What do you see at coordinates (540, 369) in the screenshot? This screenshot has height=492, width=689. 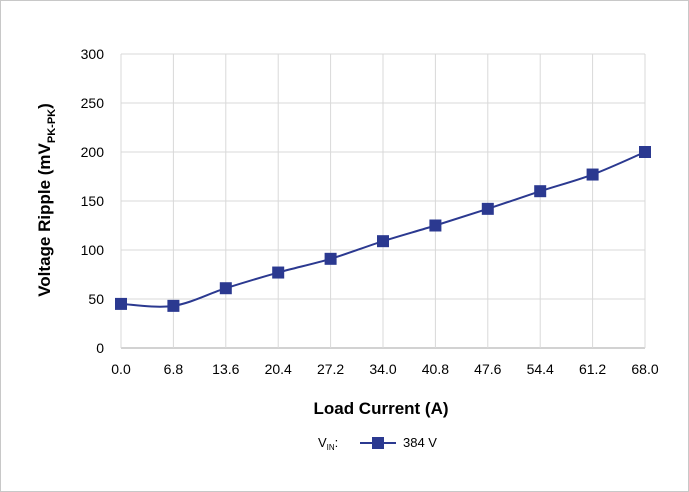 I see `x-tick-label: 54.4` at bounding box center [540, 369].